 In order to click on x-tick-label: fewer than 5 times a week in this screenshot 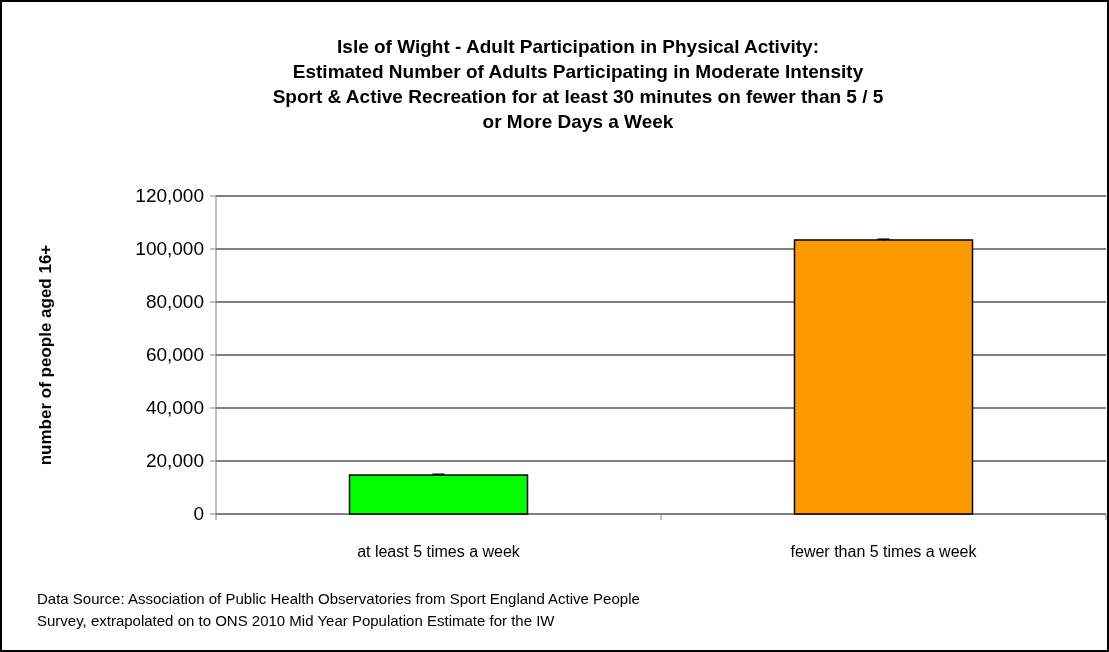, I will do `click(884, 551)`.